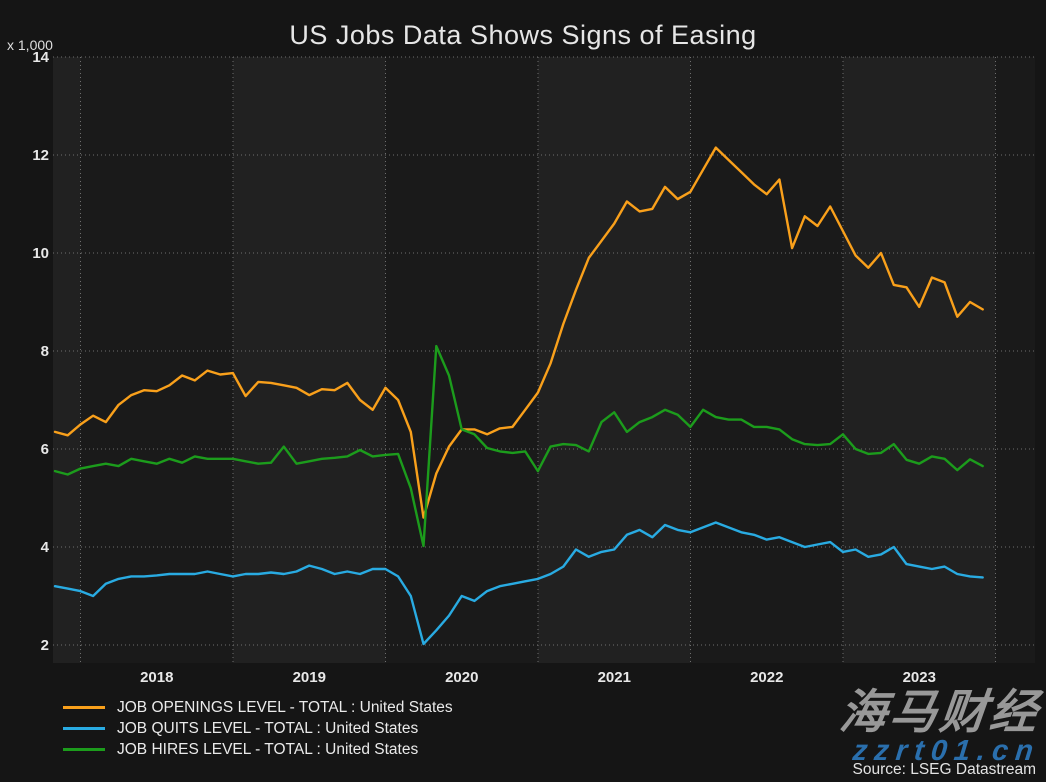 The width and height of the screenshot is (1046, 782). Describe the element at coordinates (40, 57) in the screenshot. I see `y-tick-label: 14` at that location.